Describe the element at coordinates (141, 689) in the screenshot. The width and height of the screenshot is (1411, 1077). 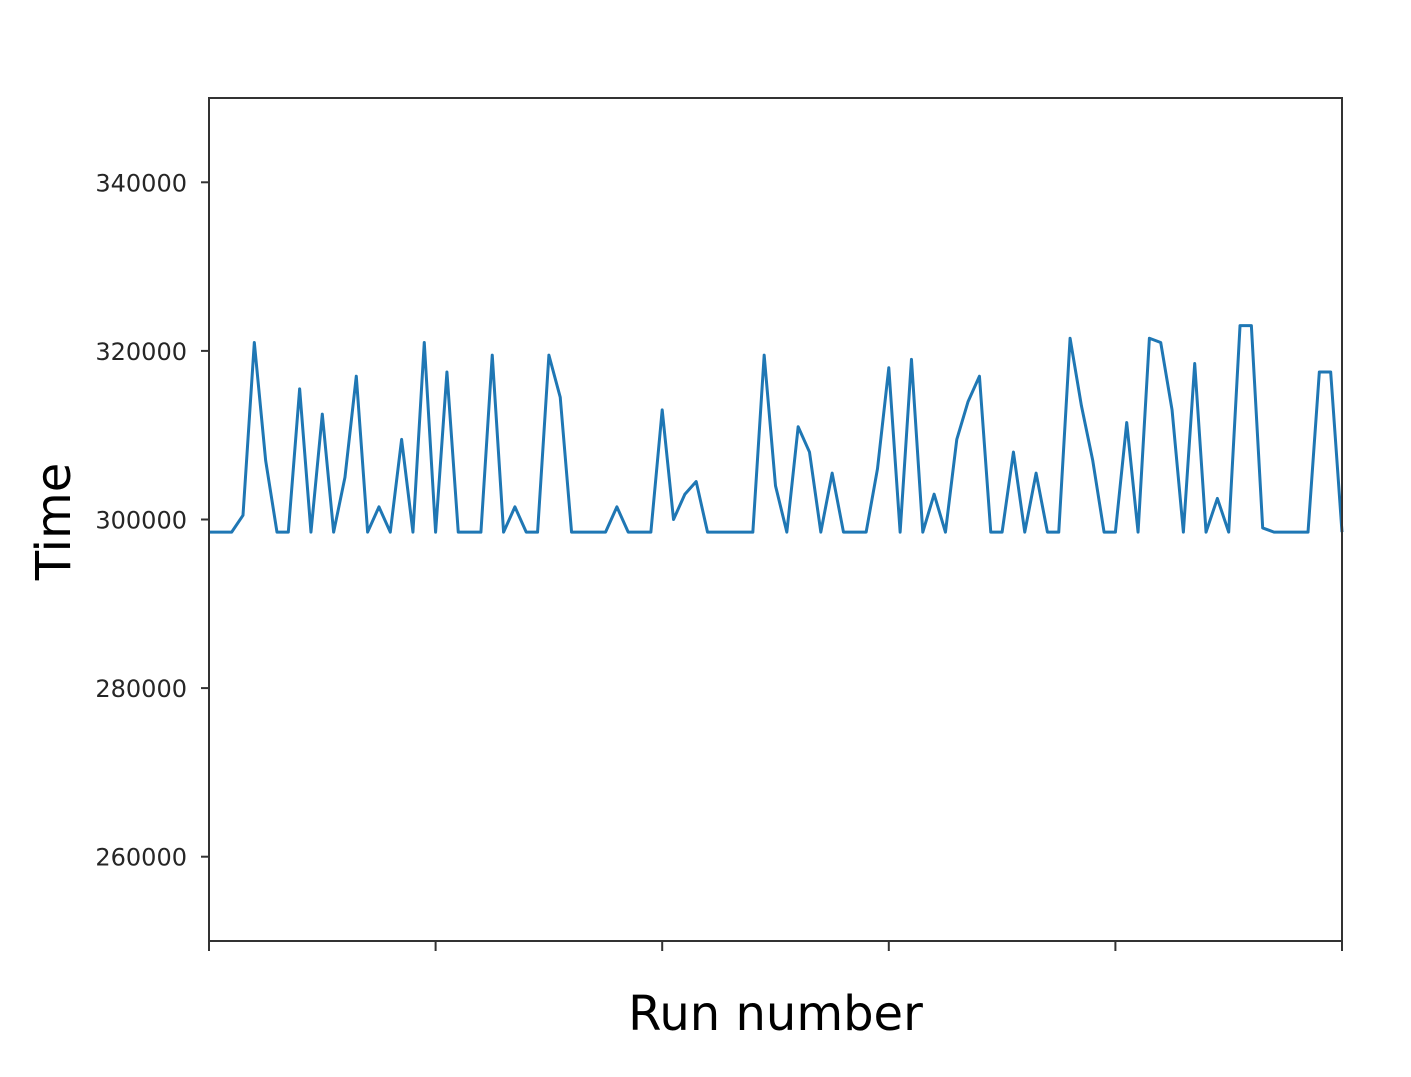
I see `y-tick-label: 280000` at that location.